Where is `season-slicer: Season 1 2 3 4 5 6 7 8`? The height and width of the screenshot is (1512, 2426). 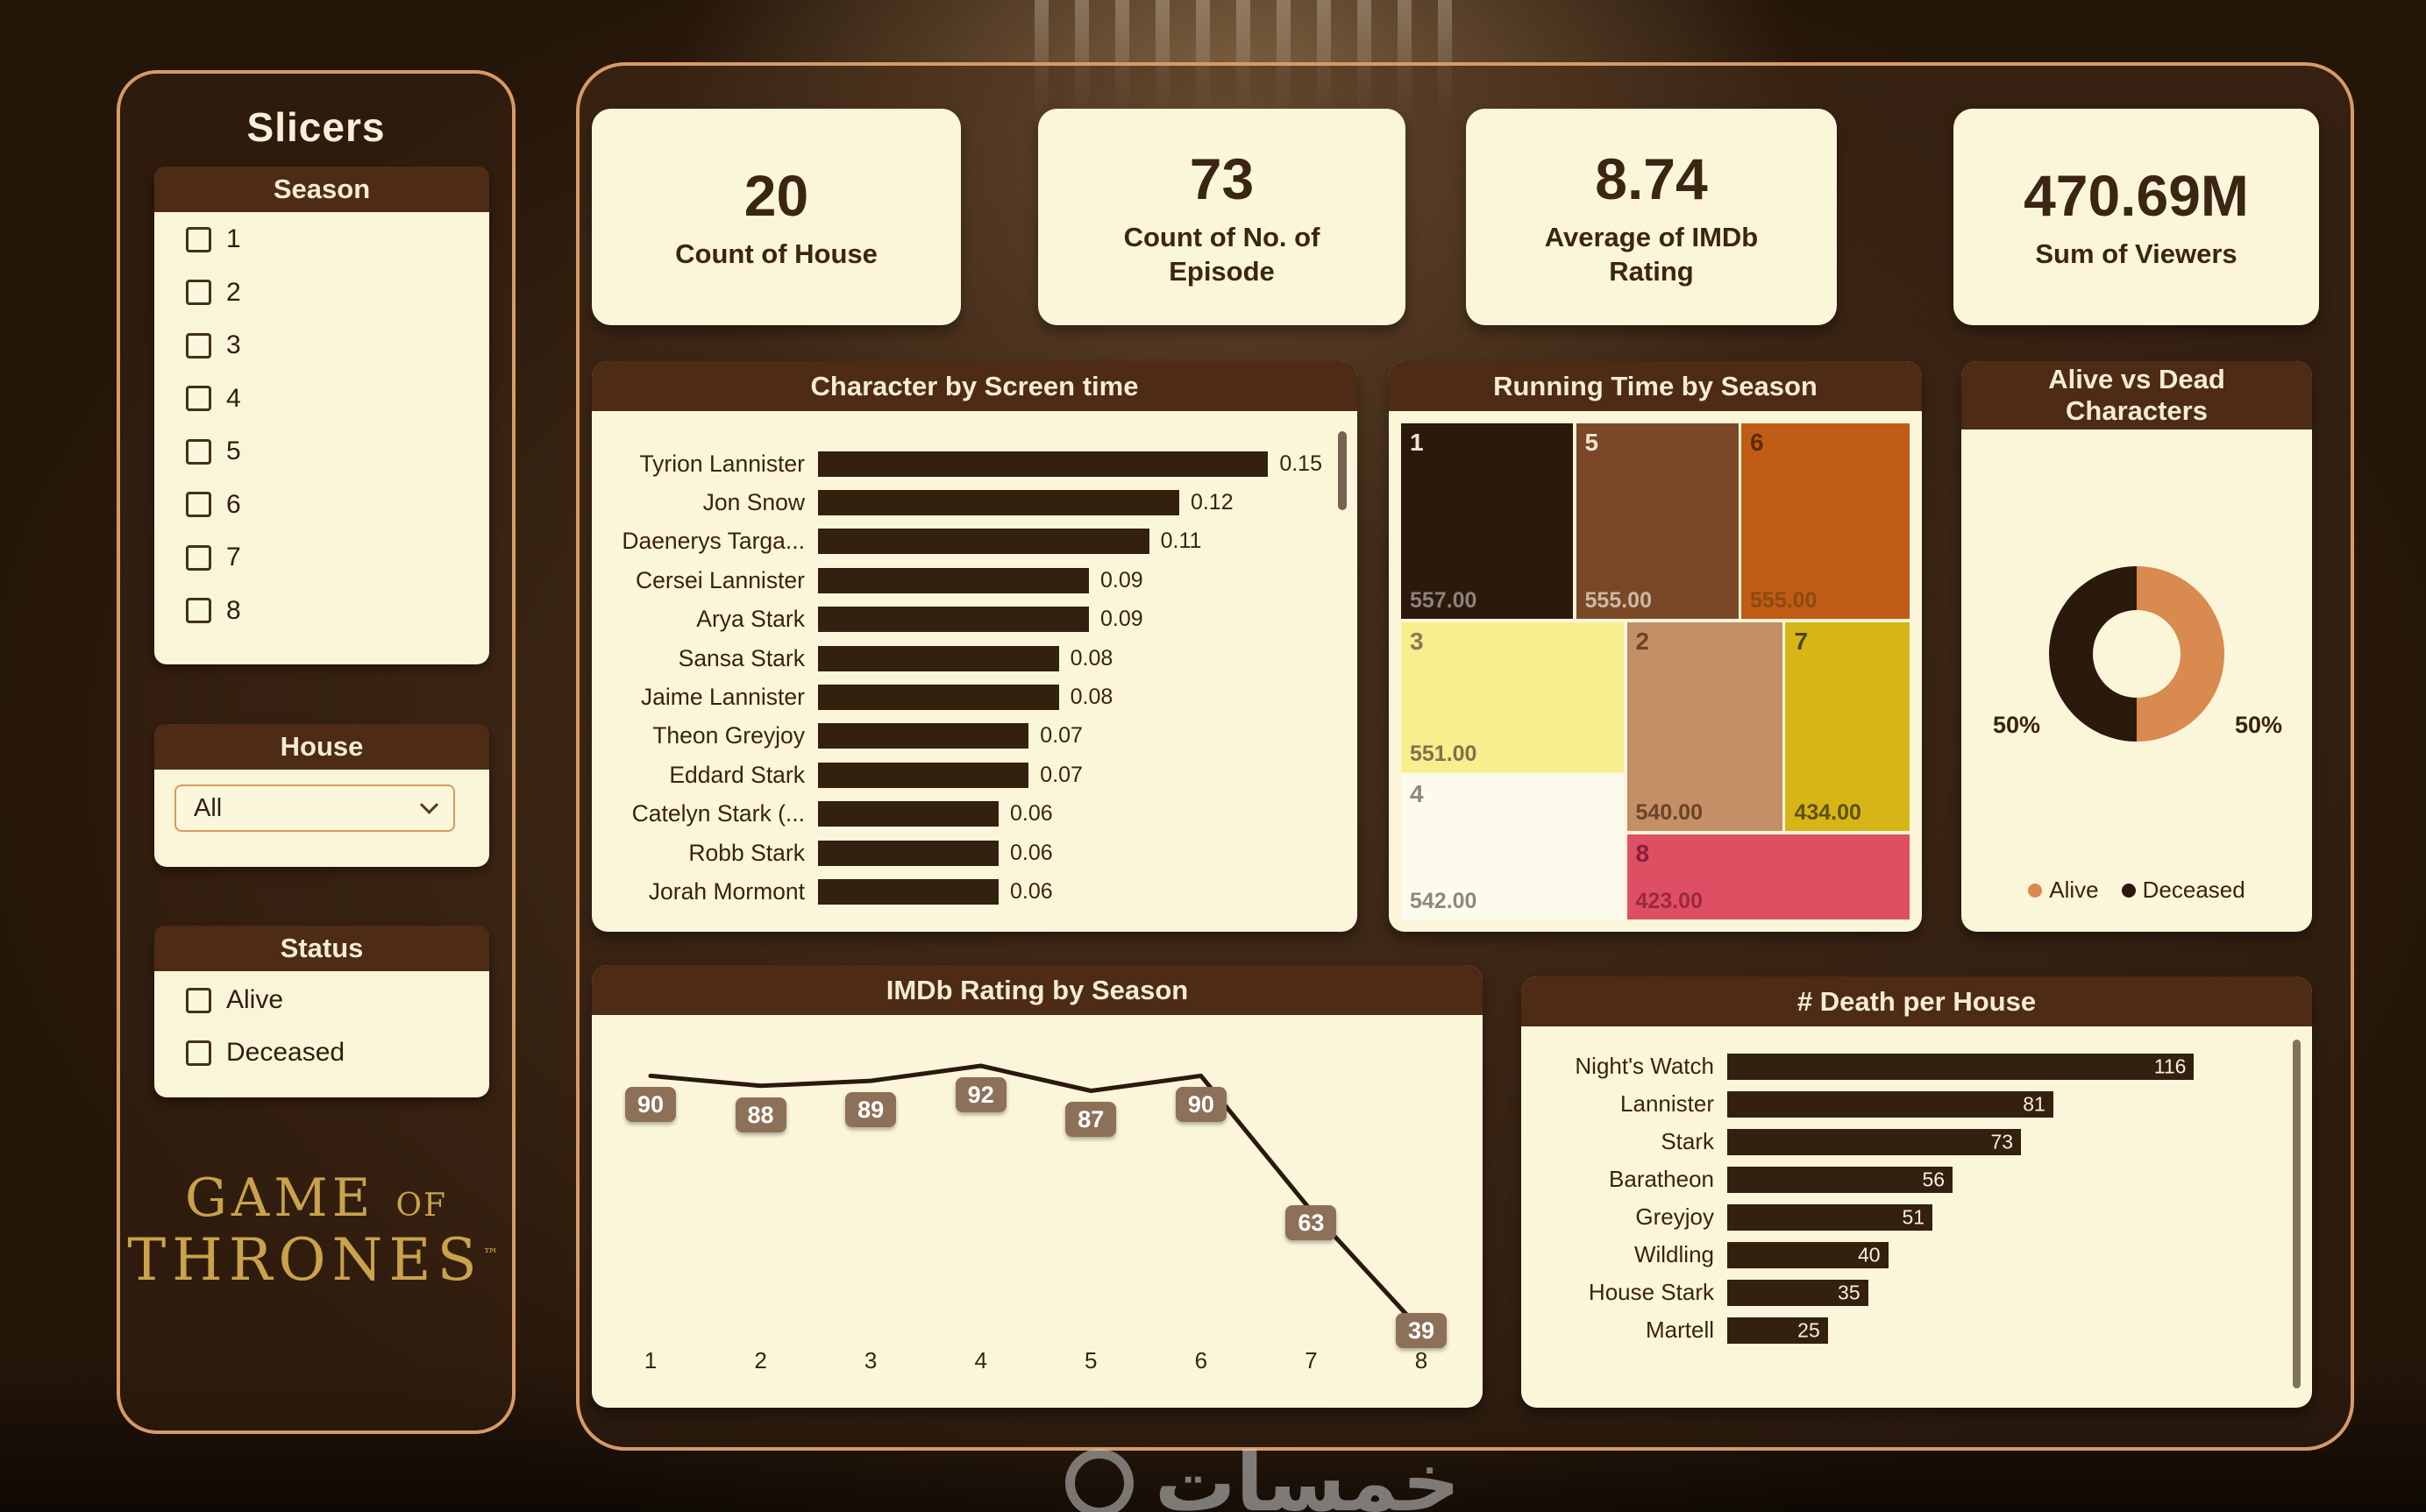
season-slicer: Season 1 2 3 4 5 6 7 8 is located at coordinates (321, 415).